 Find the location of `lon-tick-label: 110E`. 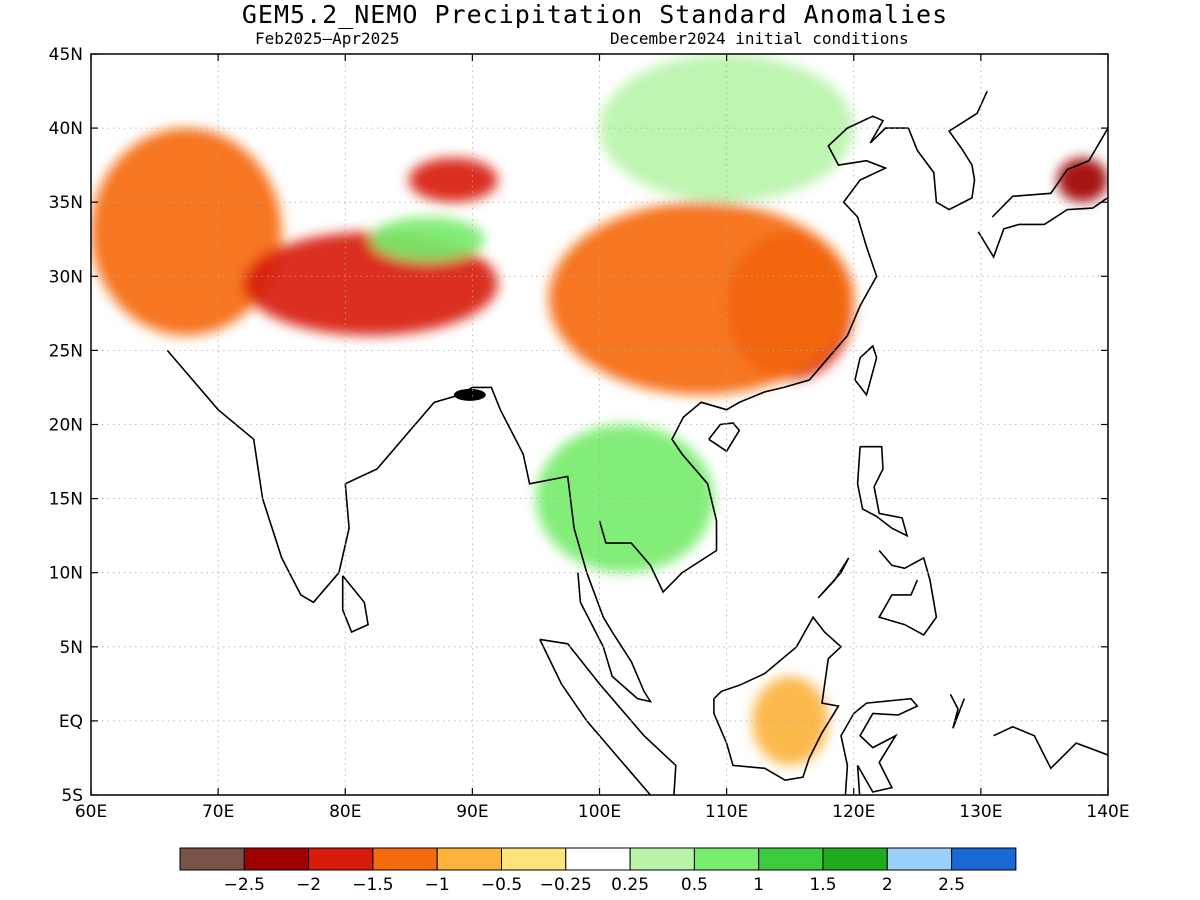

lon-tick-label: 110E is located at coordinates (726, 812).